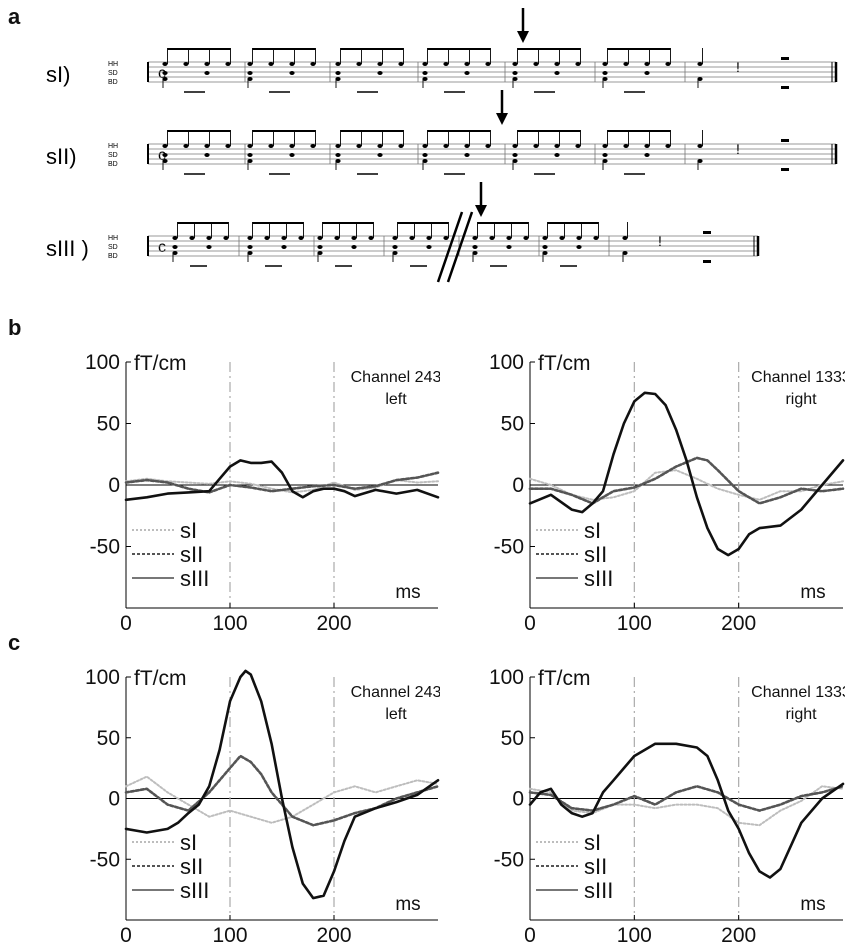 The height and width of the screenshot is (942, 847). What do you see at coordinates (502, 119) in the screenshot?
I see `arrow-head` at bounding box center [502, 119].